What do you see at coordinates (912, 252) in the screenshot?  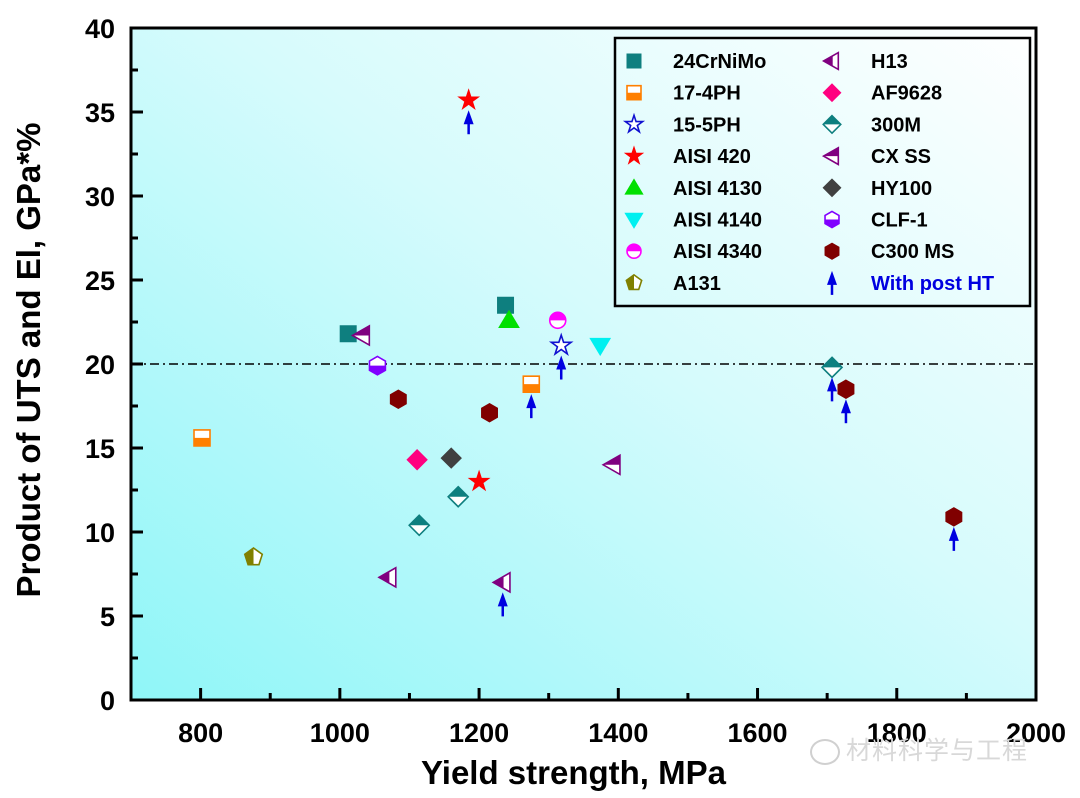 I see `legend-label: C300 MS` at bounding box center [912, 252].